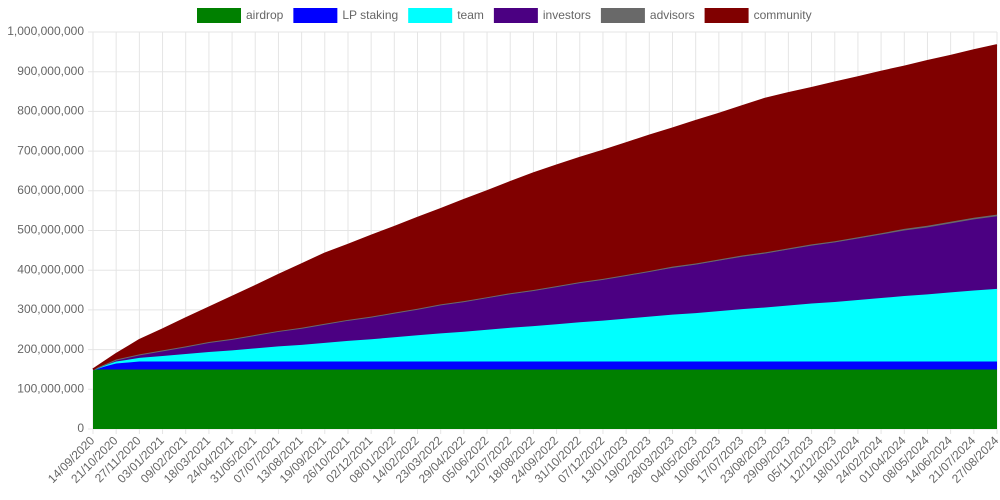  I want to click on y-tick-label: 400,000,000, so click(50, 269).